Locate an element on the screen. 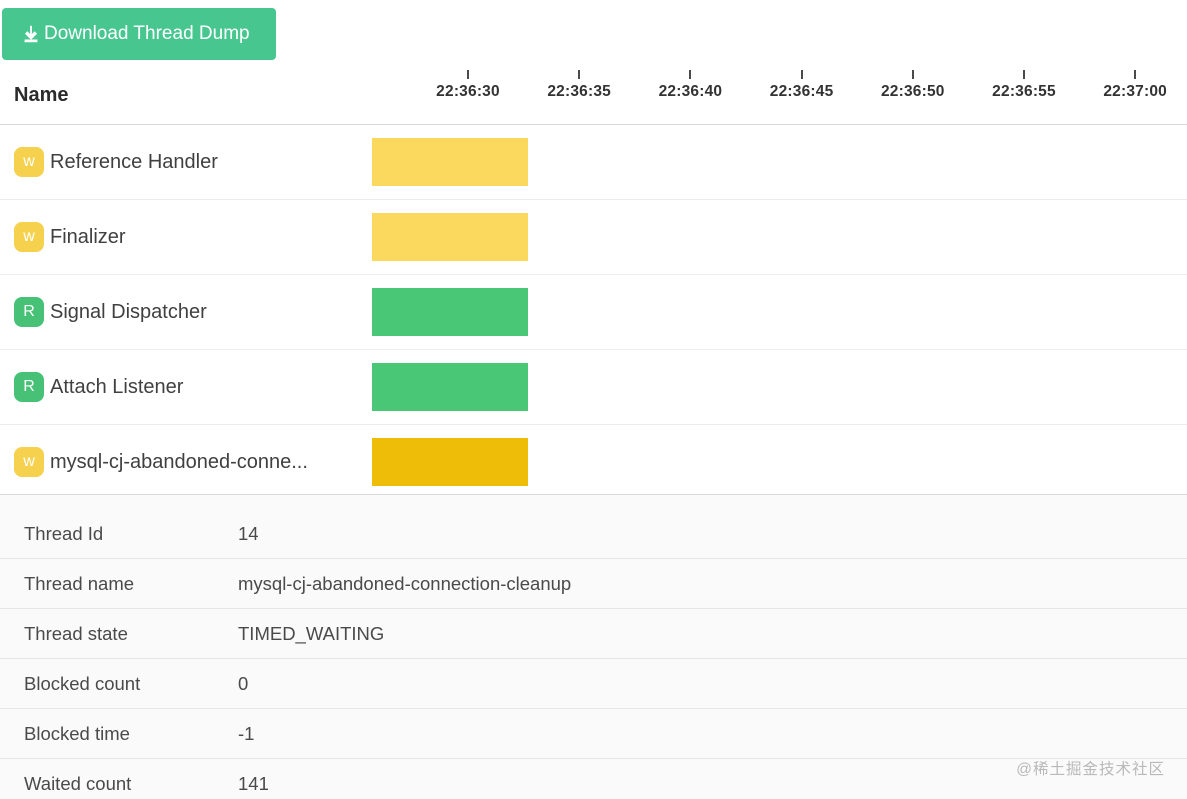 This screenshot has height=799, width=1187. time-tick-label: 22:37:00 is located at coordinates (1135, 91).